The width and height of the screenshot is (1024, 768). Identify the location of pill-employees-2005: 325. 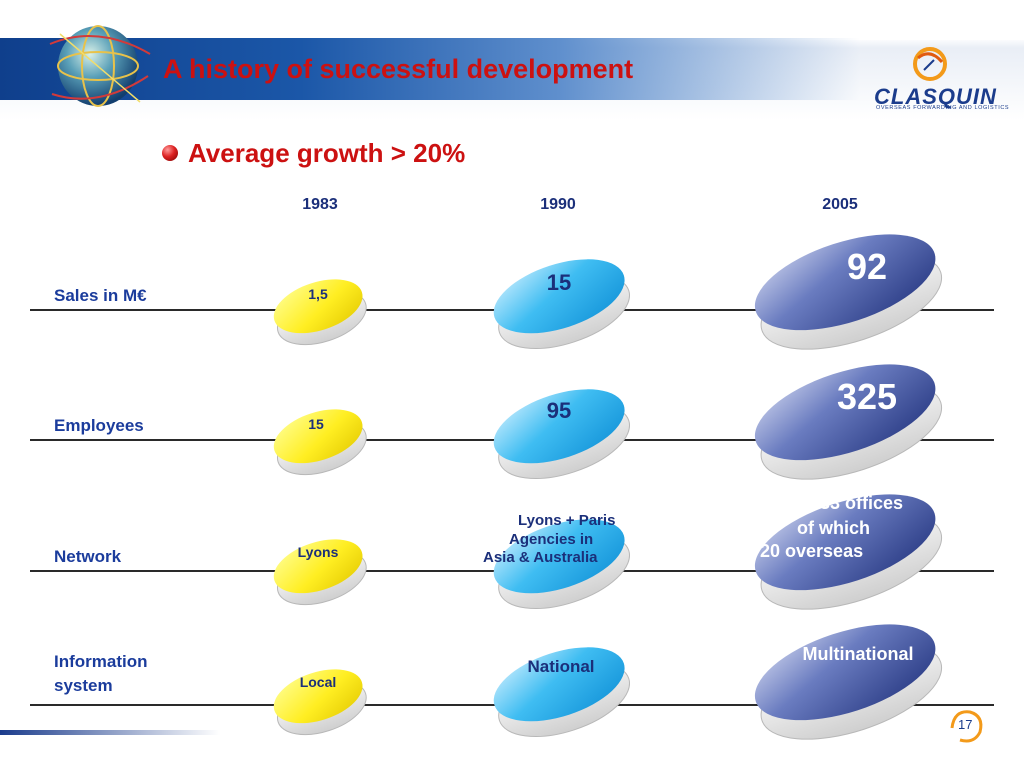
(847, 413).